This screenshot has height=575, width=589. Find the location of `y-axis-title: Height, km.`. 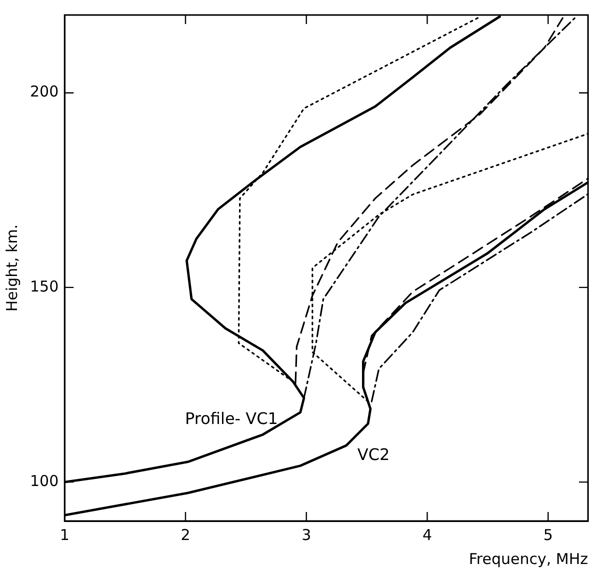

y-axis-title: Height, km. is located at coordinates (11, 268).